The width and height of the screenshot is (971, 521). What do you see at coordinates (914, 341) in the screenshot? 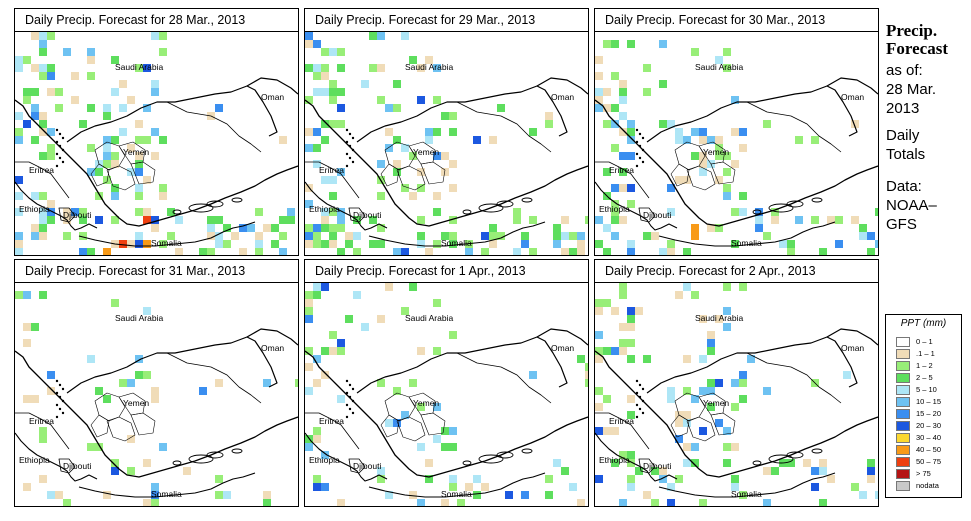
I see `legend-item: 0 – 1` at bounding box center [914, 341].